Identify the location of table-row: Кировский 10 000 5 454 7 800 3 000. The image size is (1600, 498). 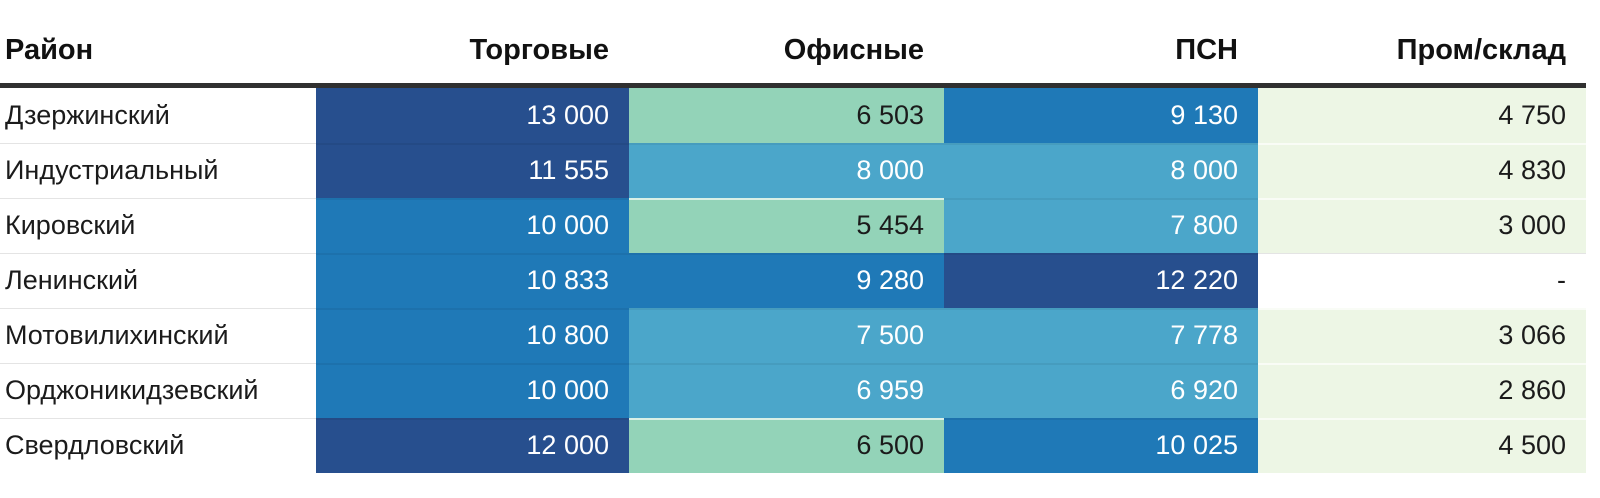
(793, 225).